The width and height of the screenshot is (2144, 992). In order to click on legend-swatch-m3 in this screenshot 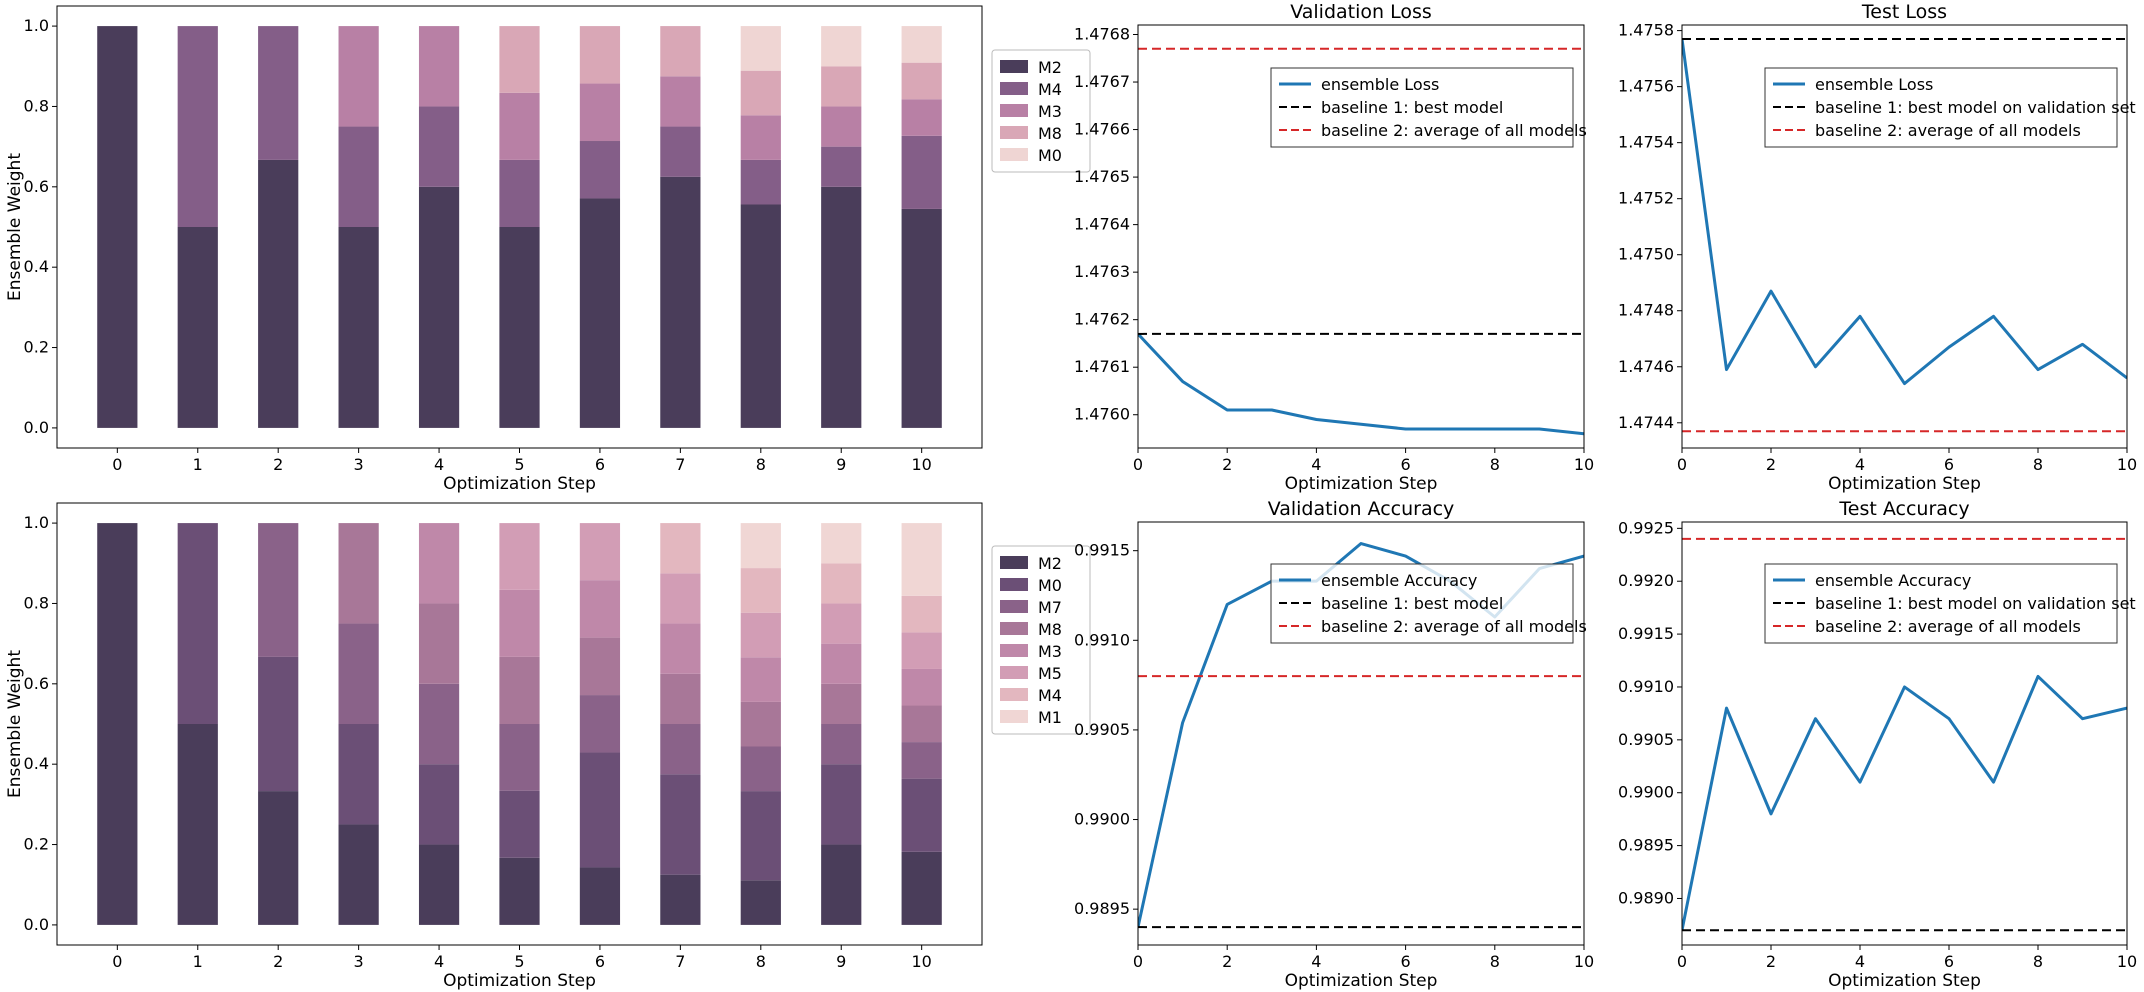, I will do `click(1014, 110)`.